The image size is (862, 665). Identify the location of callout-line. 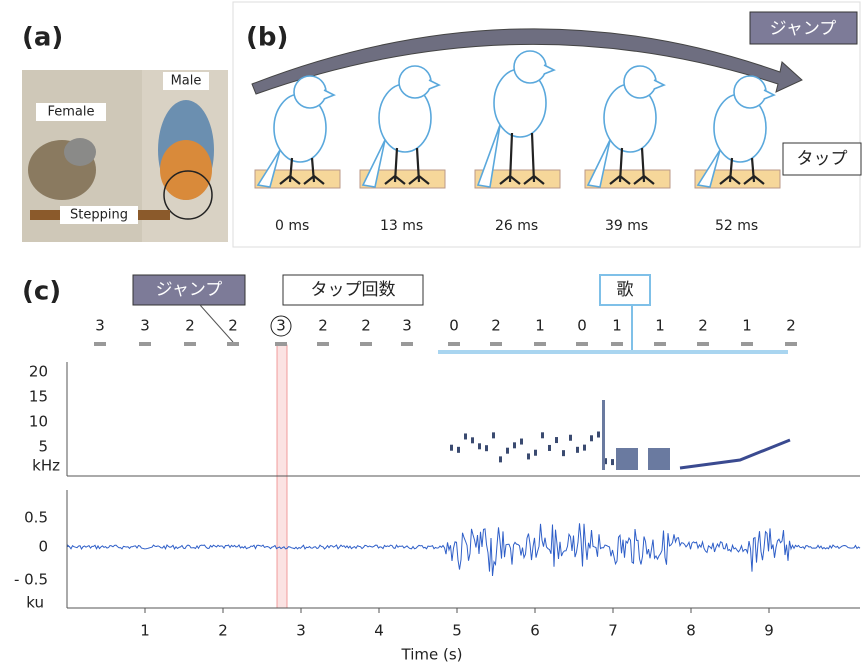
(216, 323).